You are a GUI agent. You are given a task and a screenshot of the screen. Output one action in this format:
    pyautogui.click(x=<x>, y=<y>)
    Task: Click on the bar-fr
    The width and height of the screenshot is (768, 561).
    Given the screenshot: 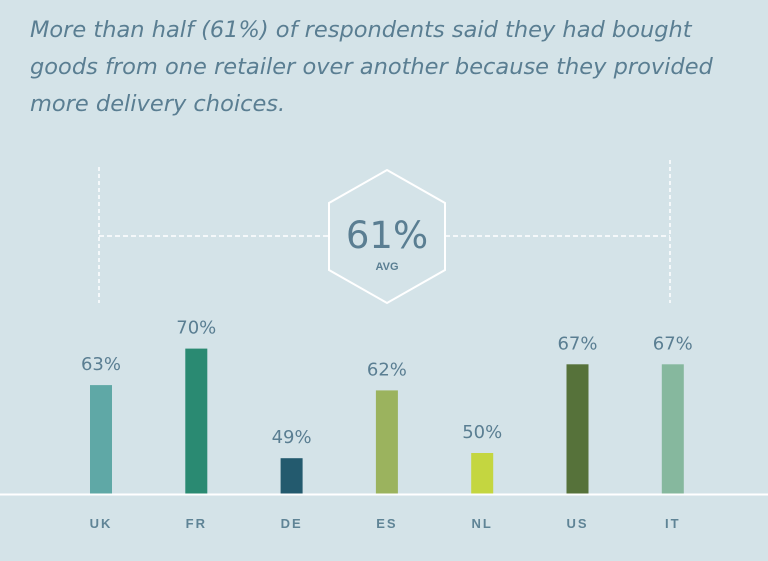 What is the action you would take?
    pyautogui.click(x=196, y=421)
    